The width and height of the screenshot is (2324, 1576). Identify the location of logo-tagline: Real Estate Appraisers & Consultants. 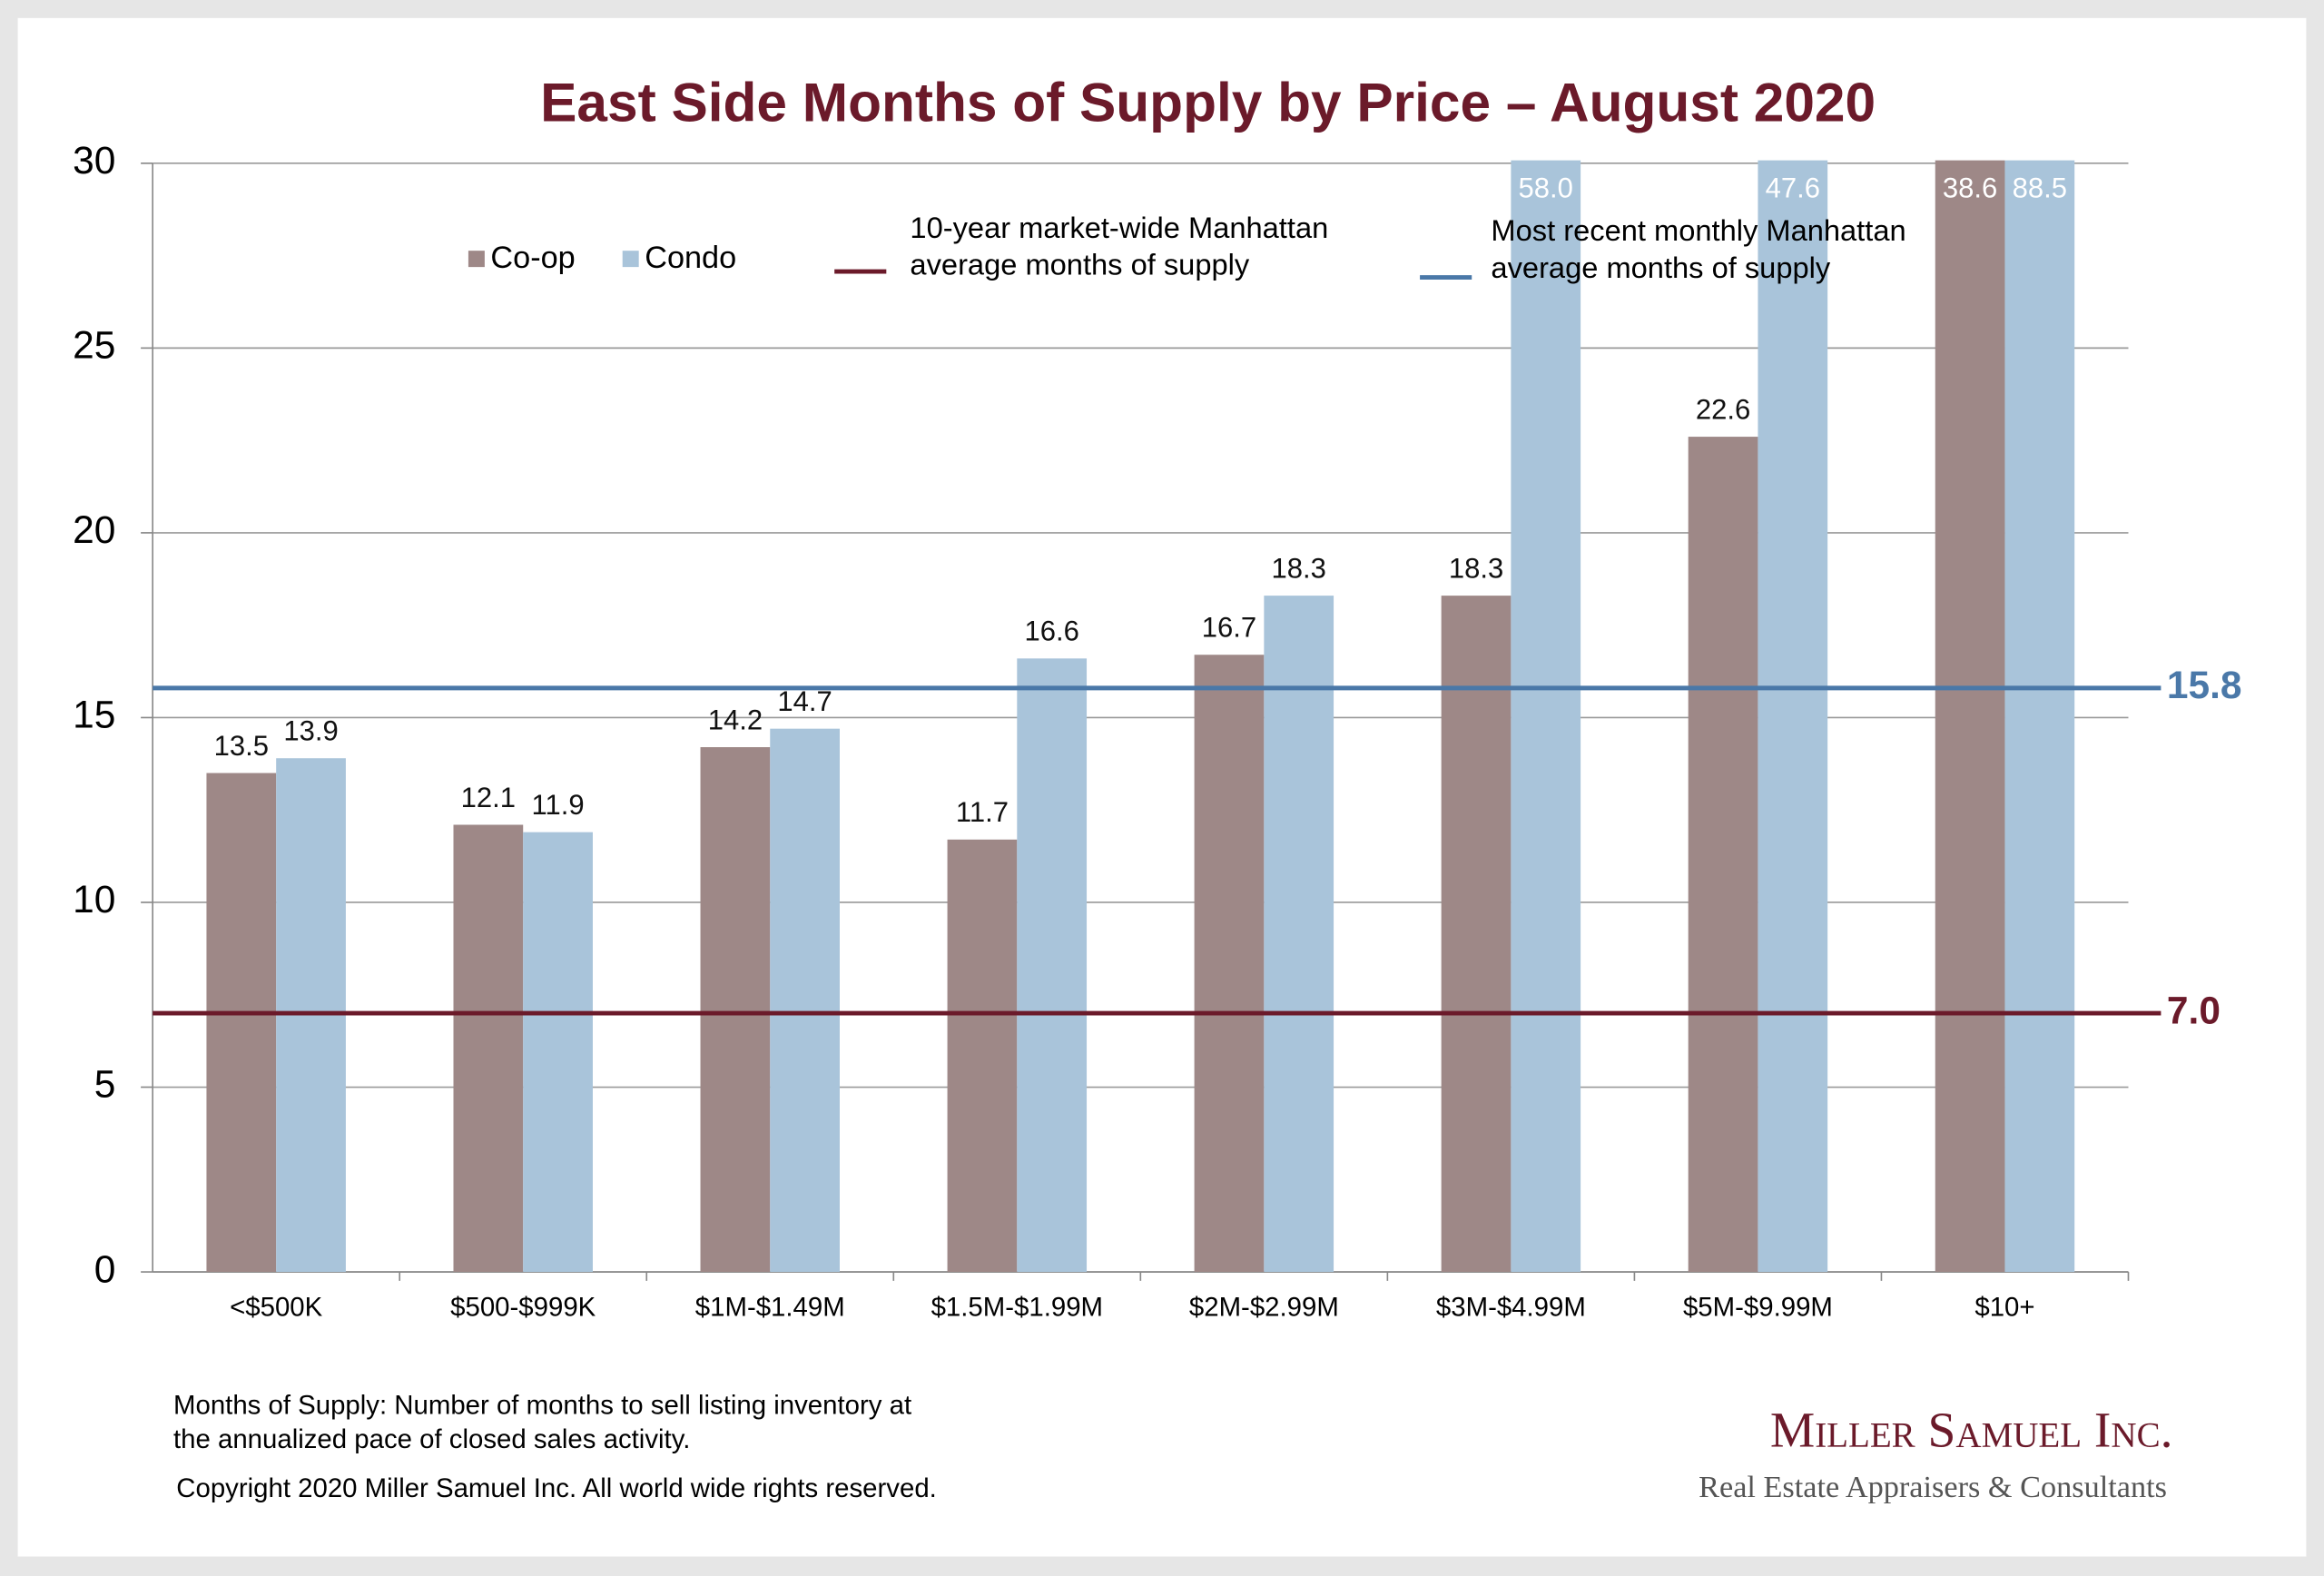
(1933, 1487).